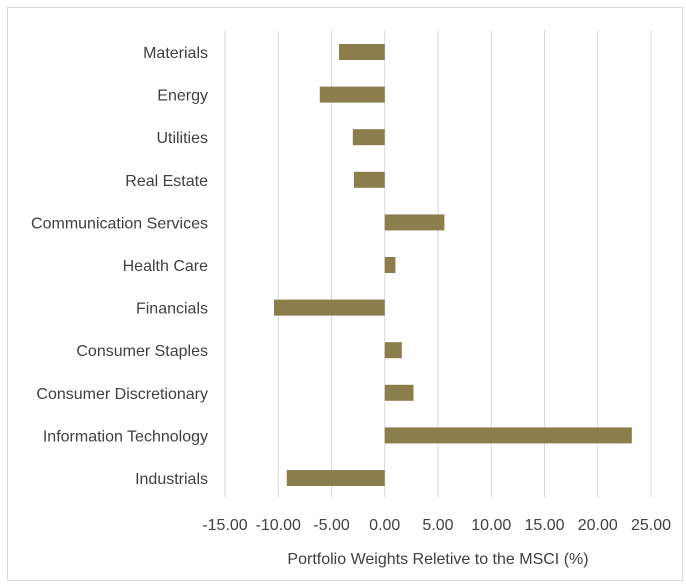 The height and width of the screenshot is (584, 686). What do you see at coordinates (171, 479) in the screenshot?
I see `category-label: Industrials` at bounding box center [171, 479].